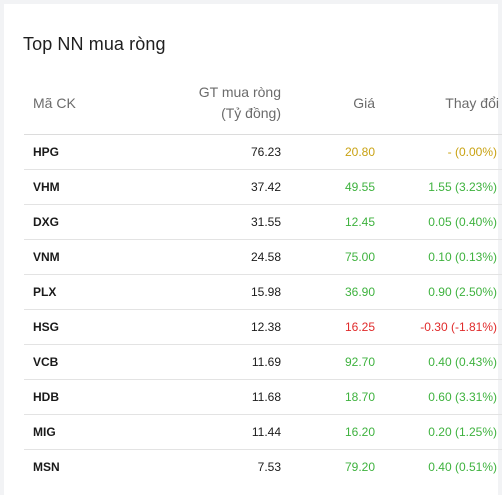 The image size is (502, 495). What do you see at coordinates (328, 222) in the screenshot?
I see `price: 12.45` at bounding box center [328, 222].